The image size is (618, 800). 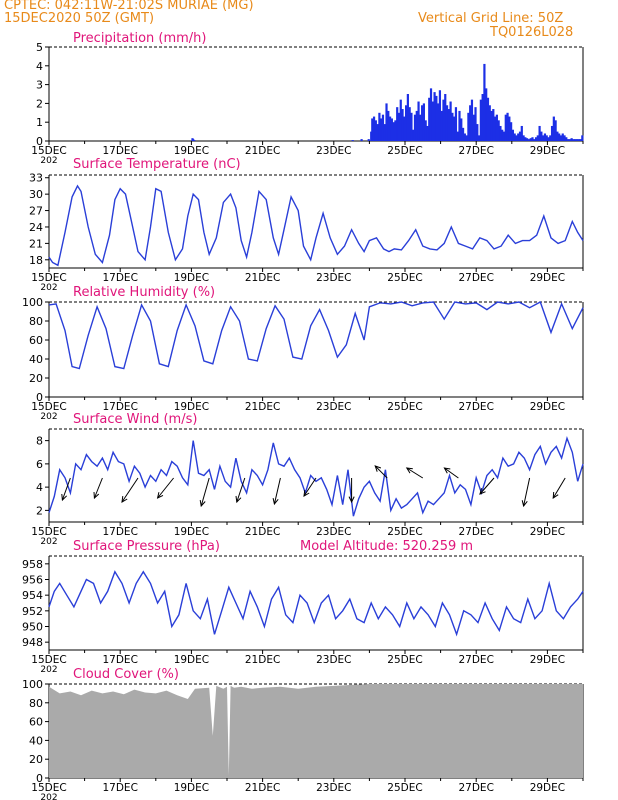 I want to click on y-tick-label: 4, so click(x=39, y=487).